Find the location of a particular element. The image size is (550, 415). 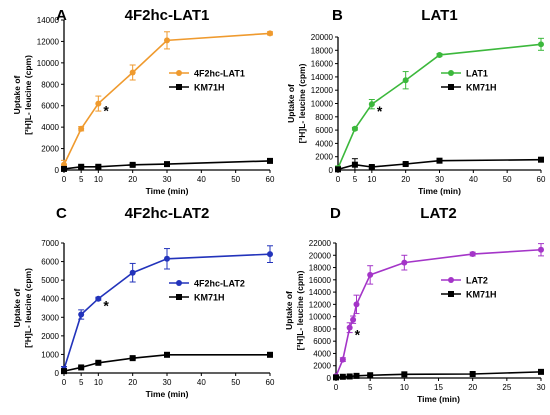

legend-entry: 4F2hc-LAT1 is located at coordinates (207, 74).